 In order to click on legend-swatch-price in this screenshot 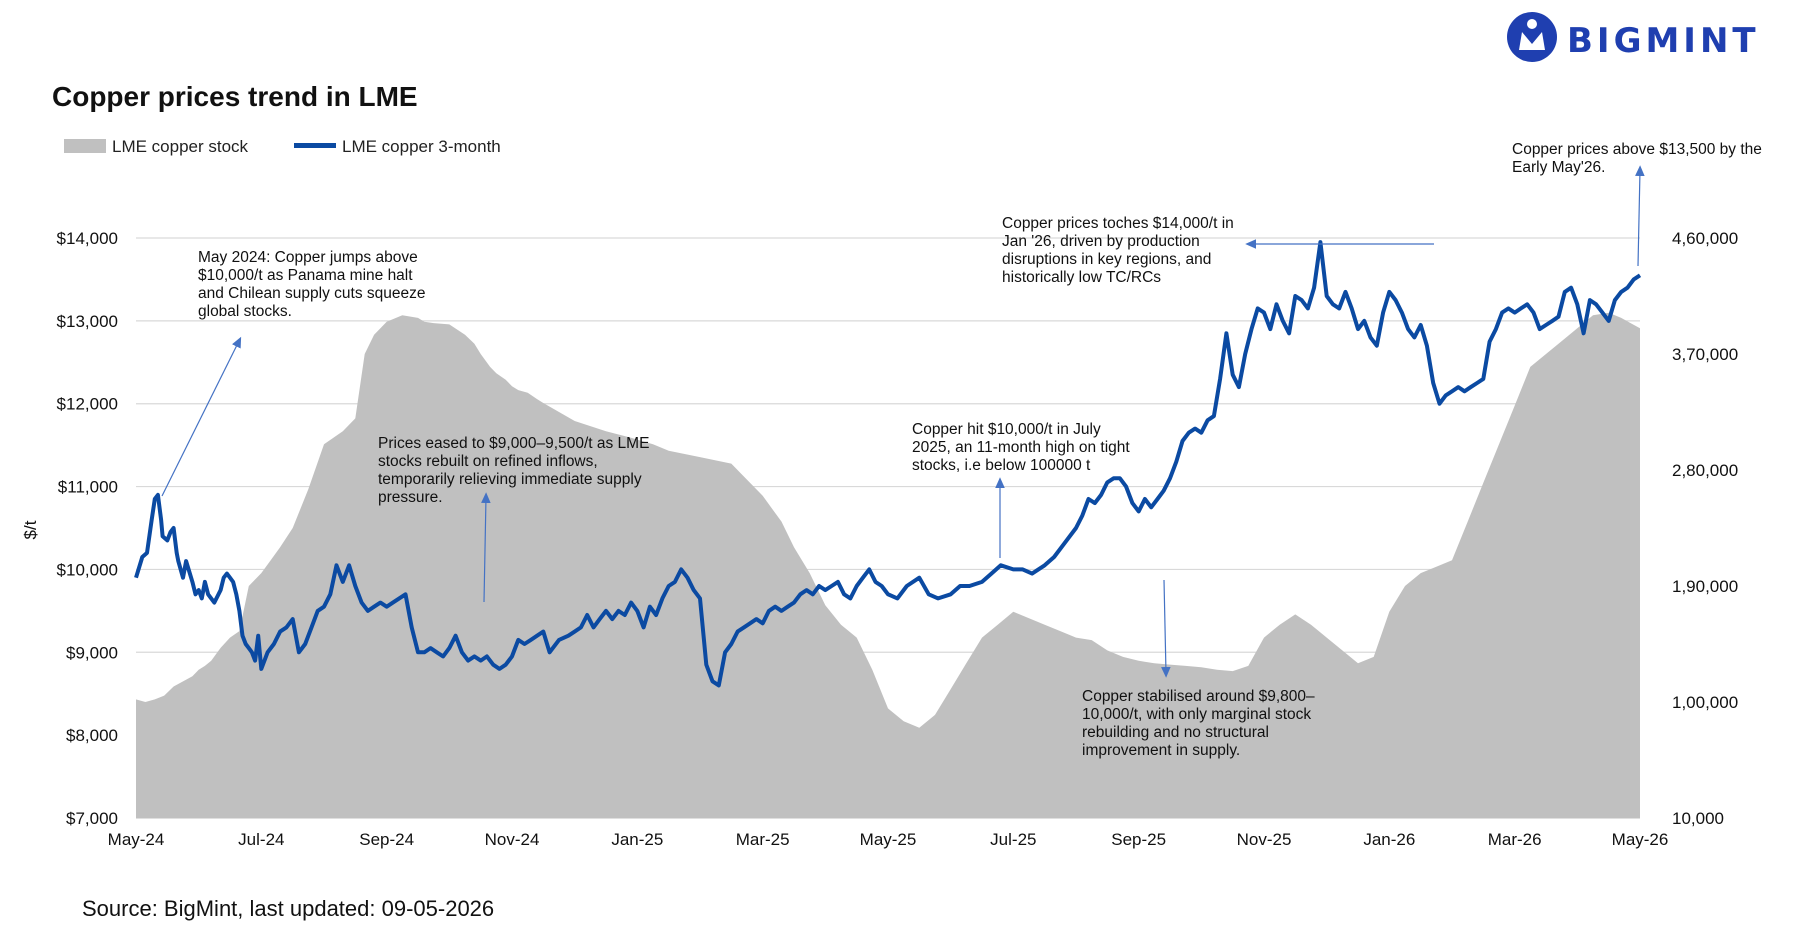, I will do `click(315, 145)`.